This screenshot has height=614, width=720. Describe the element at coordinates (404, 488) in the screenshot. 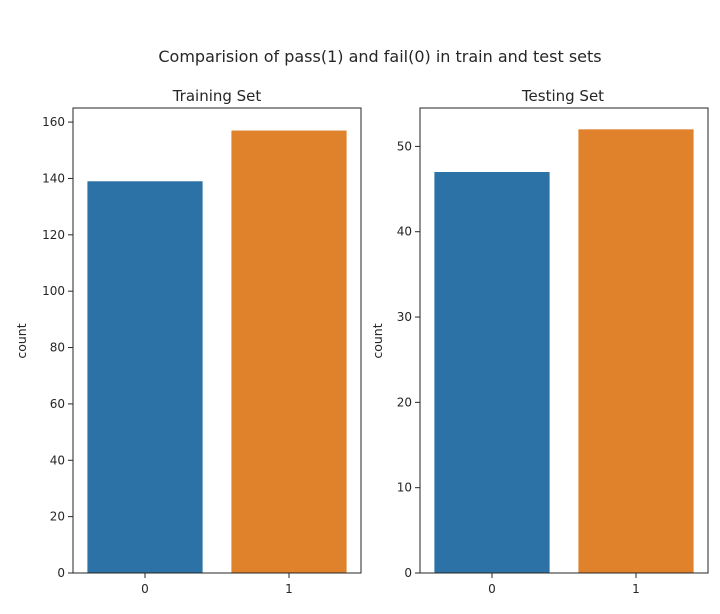

I see `testing-set-ytick-label: 10` at that location.